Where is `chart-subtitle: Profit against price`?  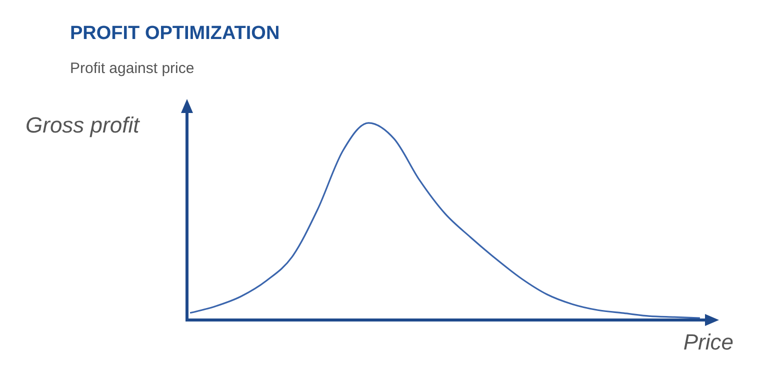
chart-subtitle: Profit against price is located at coordinates (132, 68).